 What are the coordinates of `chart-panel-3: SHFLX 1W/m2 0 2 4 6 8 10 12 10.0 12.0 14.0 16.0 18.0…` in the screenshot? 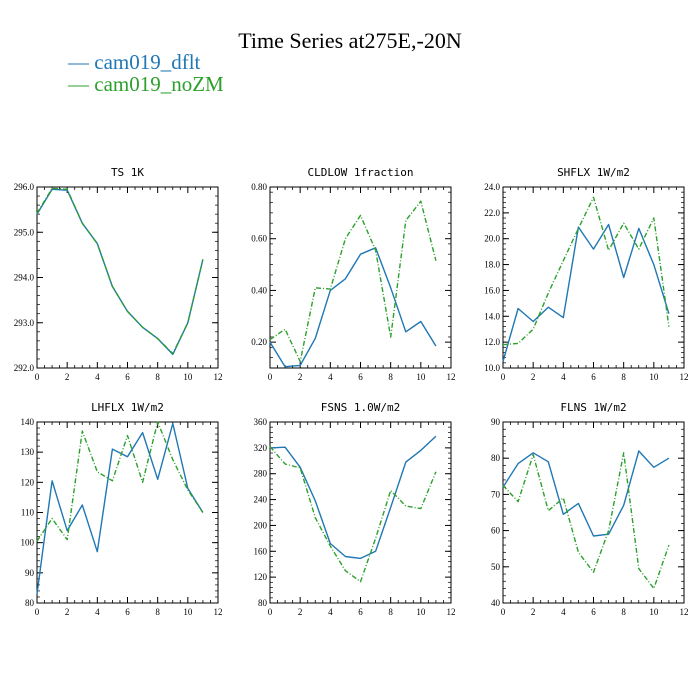 It's located at (586, 274).